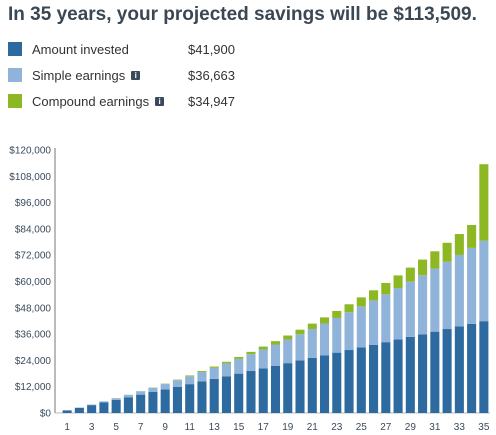 Image resolution: width=496 pixels, height=435 pixels. I want to click on x-tick-label: 7, so click(141, 427).